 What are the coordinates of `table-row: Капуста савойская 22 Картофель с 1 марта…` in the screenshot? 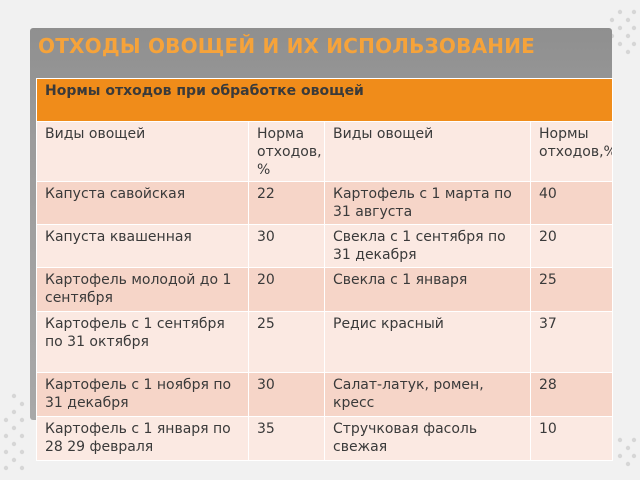 It's located at (324, 203).